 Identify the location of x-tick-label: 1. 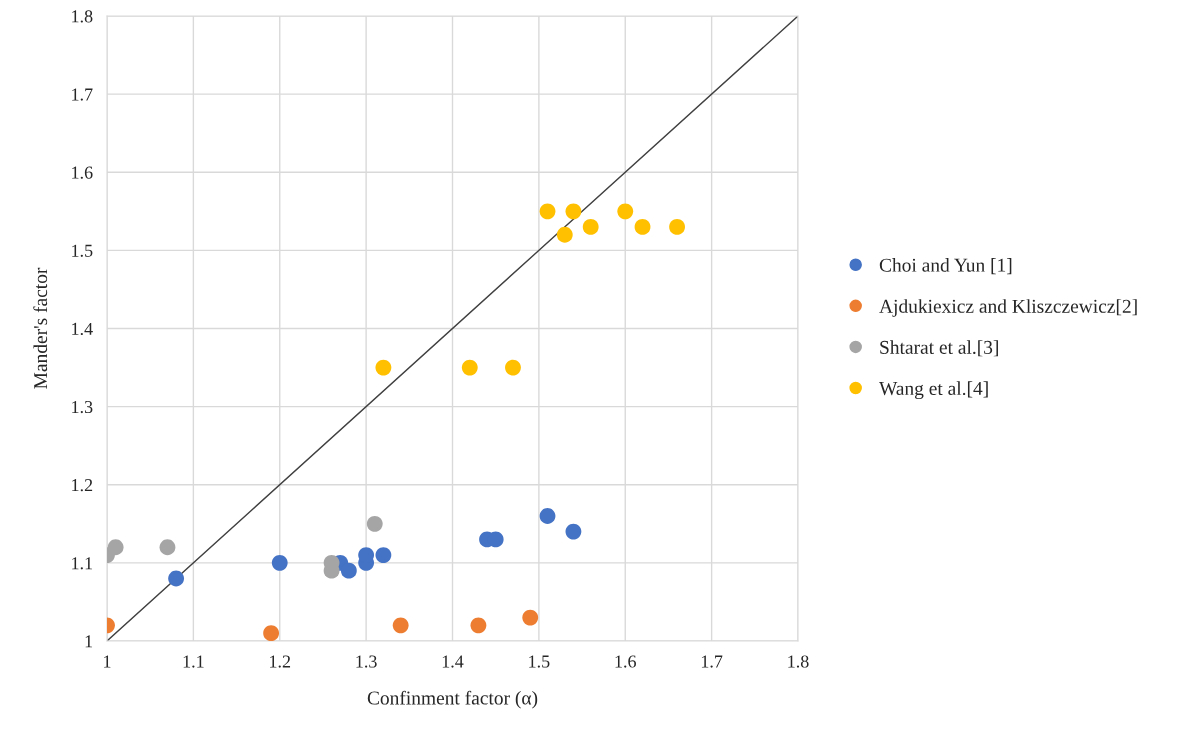
(107, 661).